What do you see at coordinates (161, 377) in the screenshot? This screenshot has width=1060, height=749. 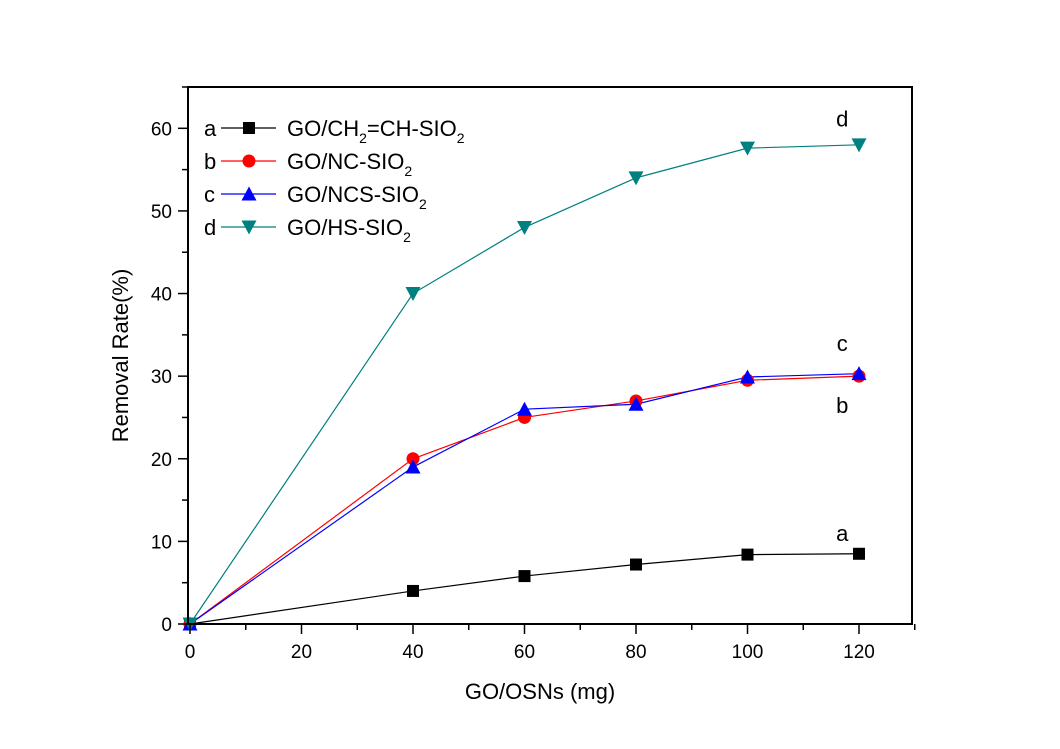 I see `y-tick-label: 30` at bounding box center [161, 377].